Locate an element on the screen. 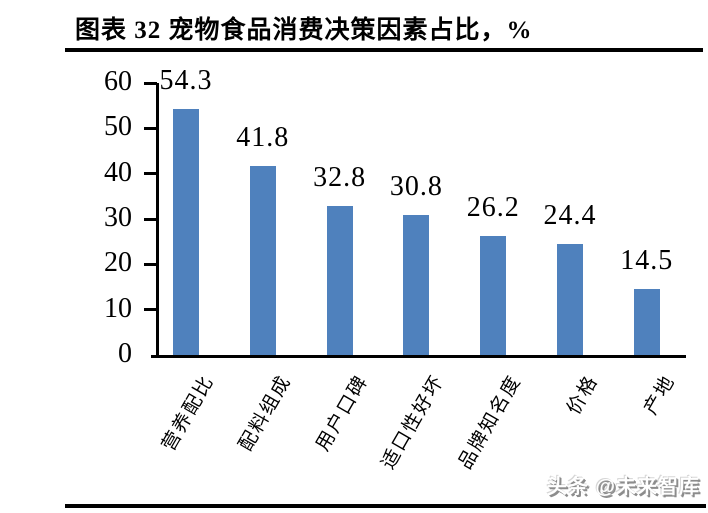 This screenshot has width=708, height=513. y-tick-label: 30 is located at coordinates (118, 217).